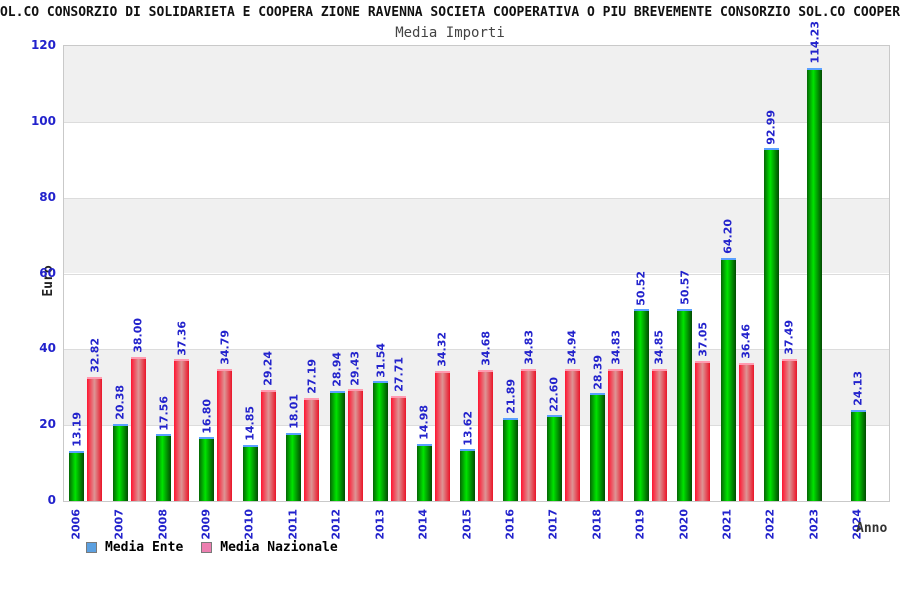 Image resolution: width=900 pixels, height=600 pixels. Describe the element at coordinates (423, 524) in the screenshot. I see `x-tick-label: 2014` at that location.